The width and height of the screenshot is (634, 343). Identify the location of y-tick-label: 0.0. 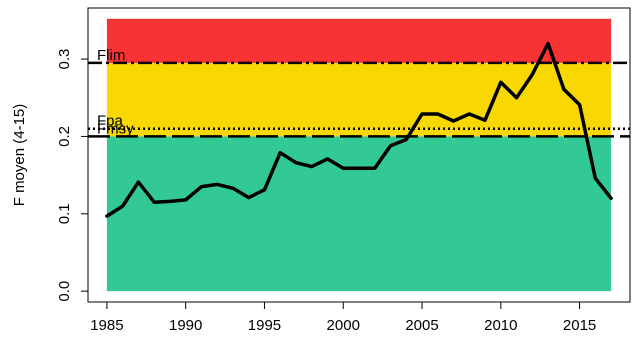
(64, 291).